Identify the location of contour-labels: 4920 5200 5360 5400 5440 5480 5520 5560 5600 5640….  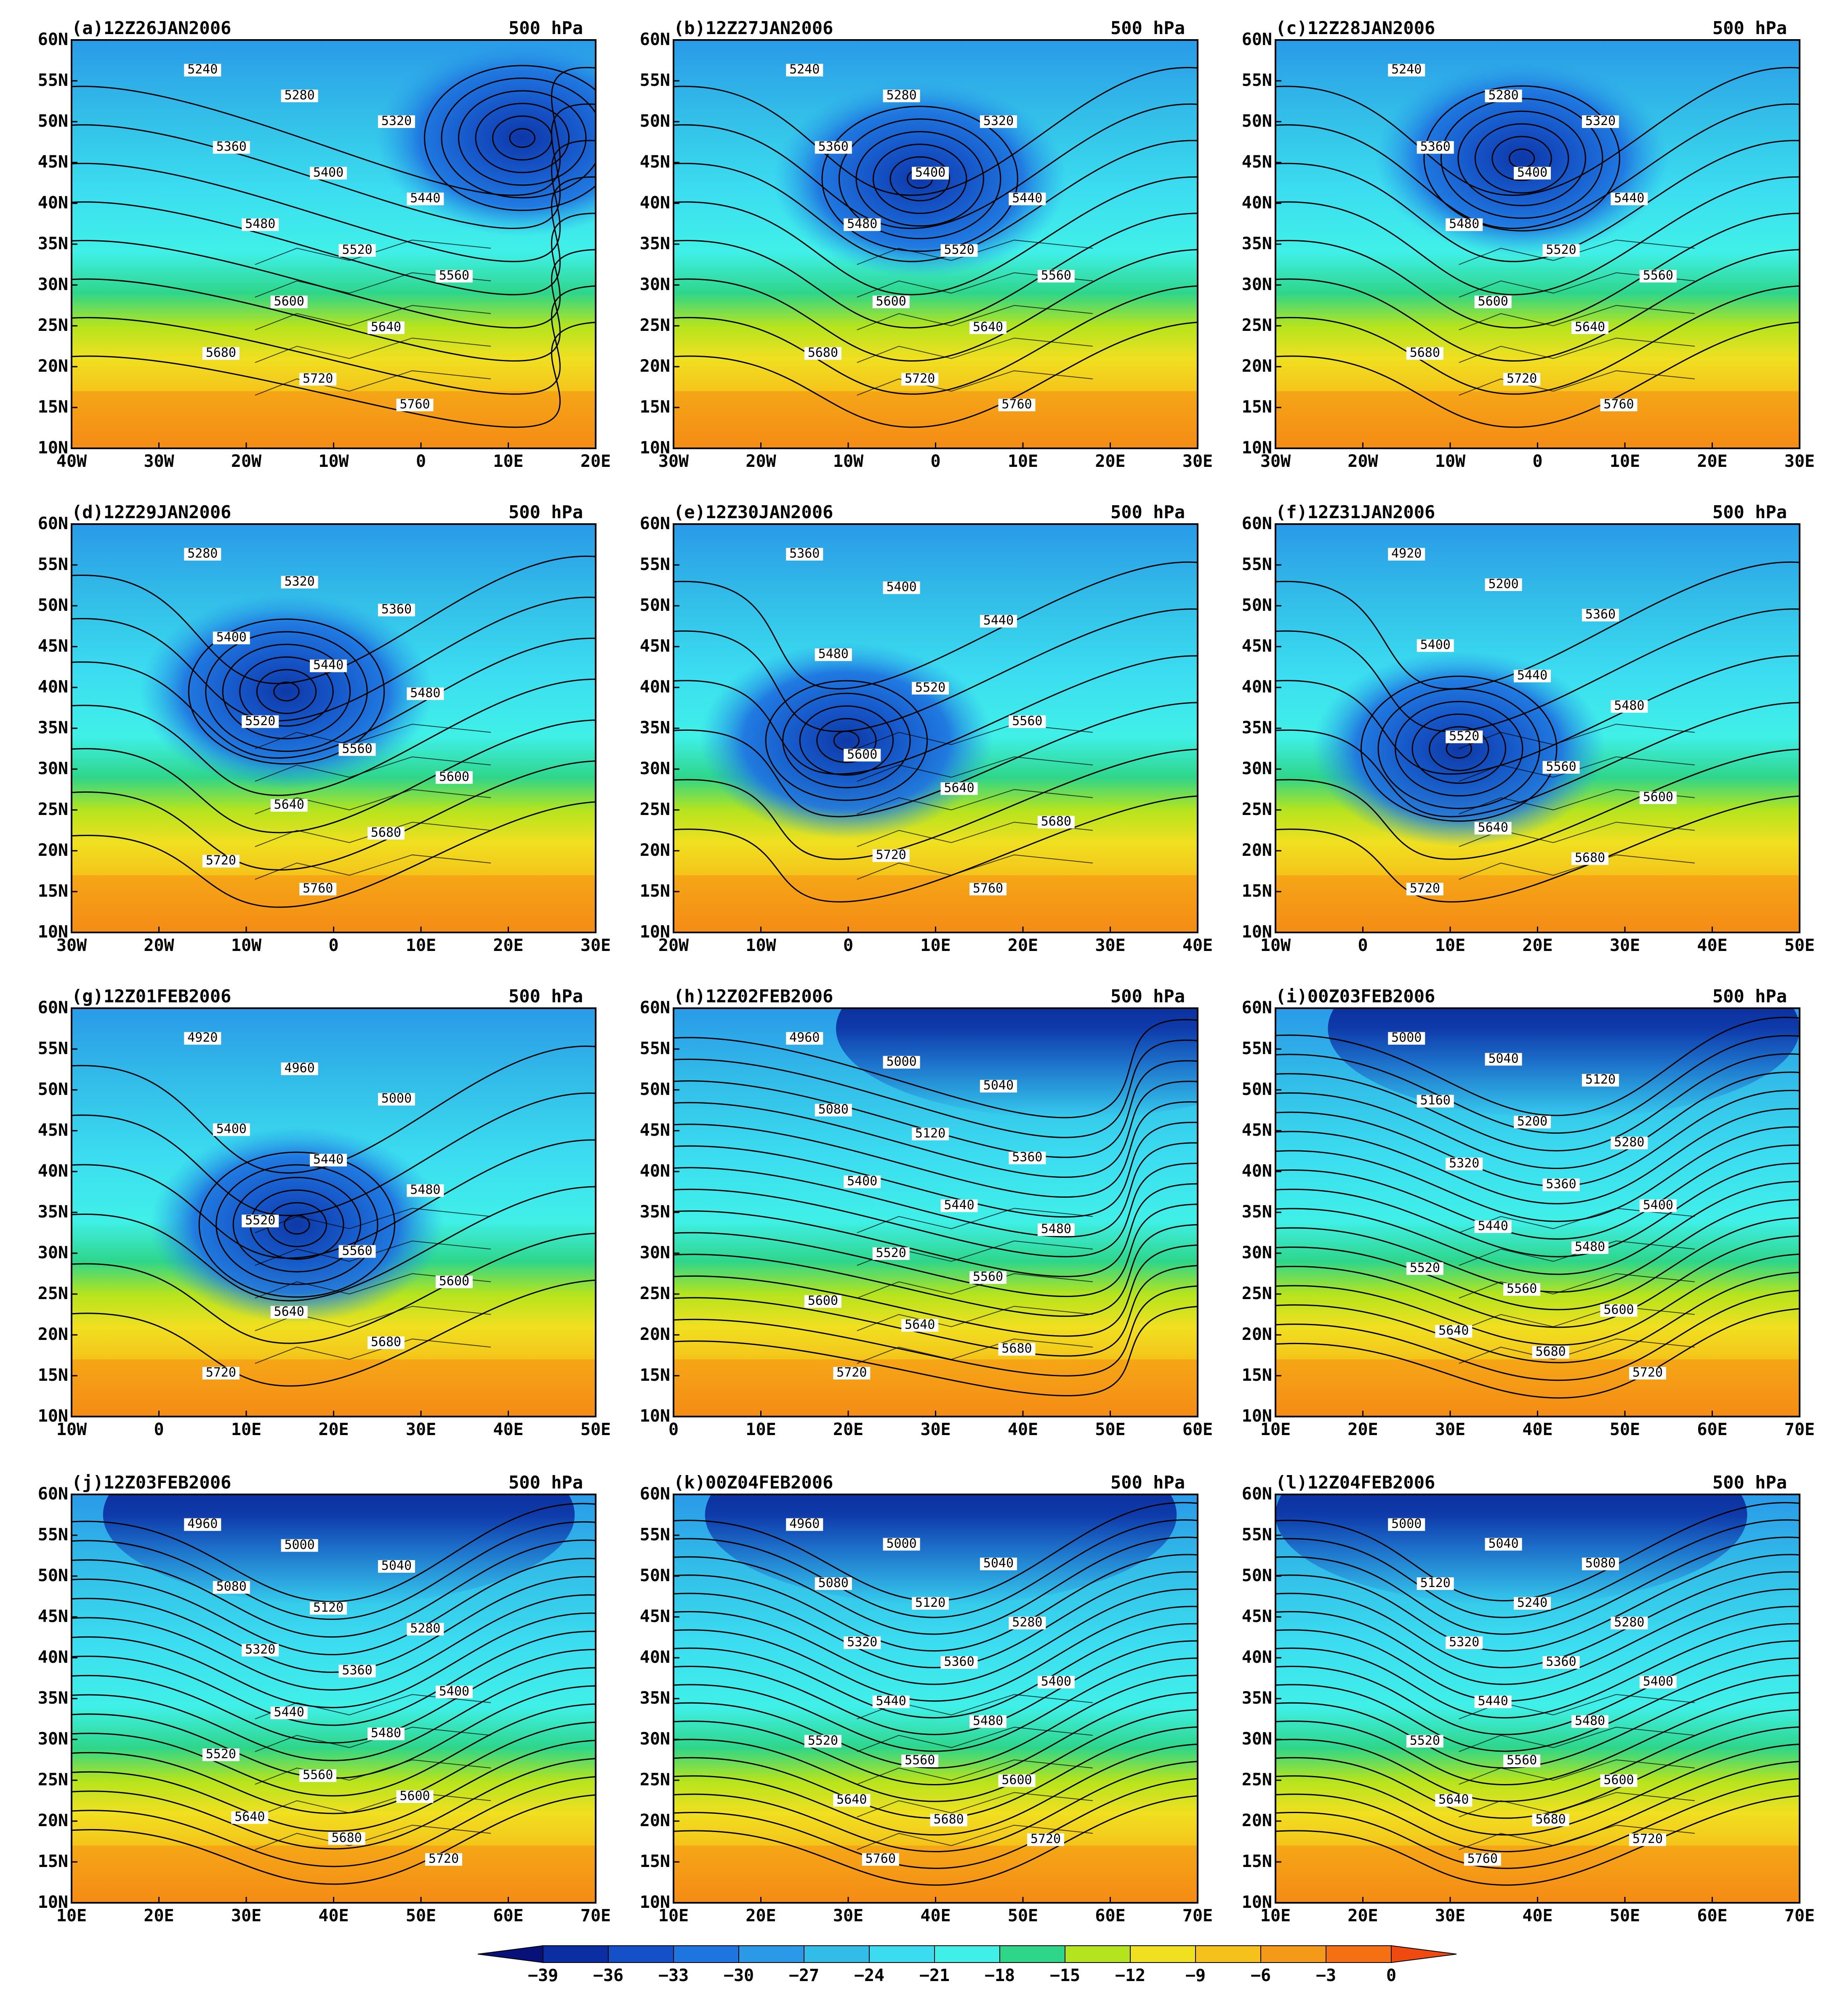
(1533, 721).